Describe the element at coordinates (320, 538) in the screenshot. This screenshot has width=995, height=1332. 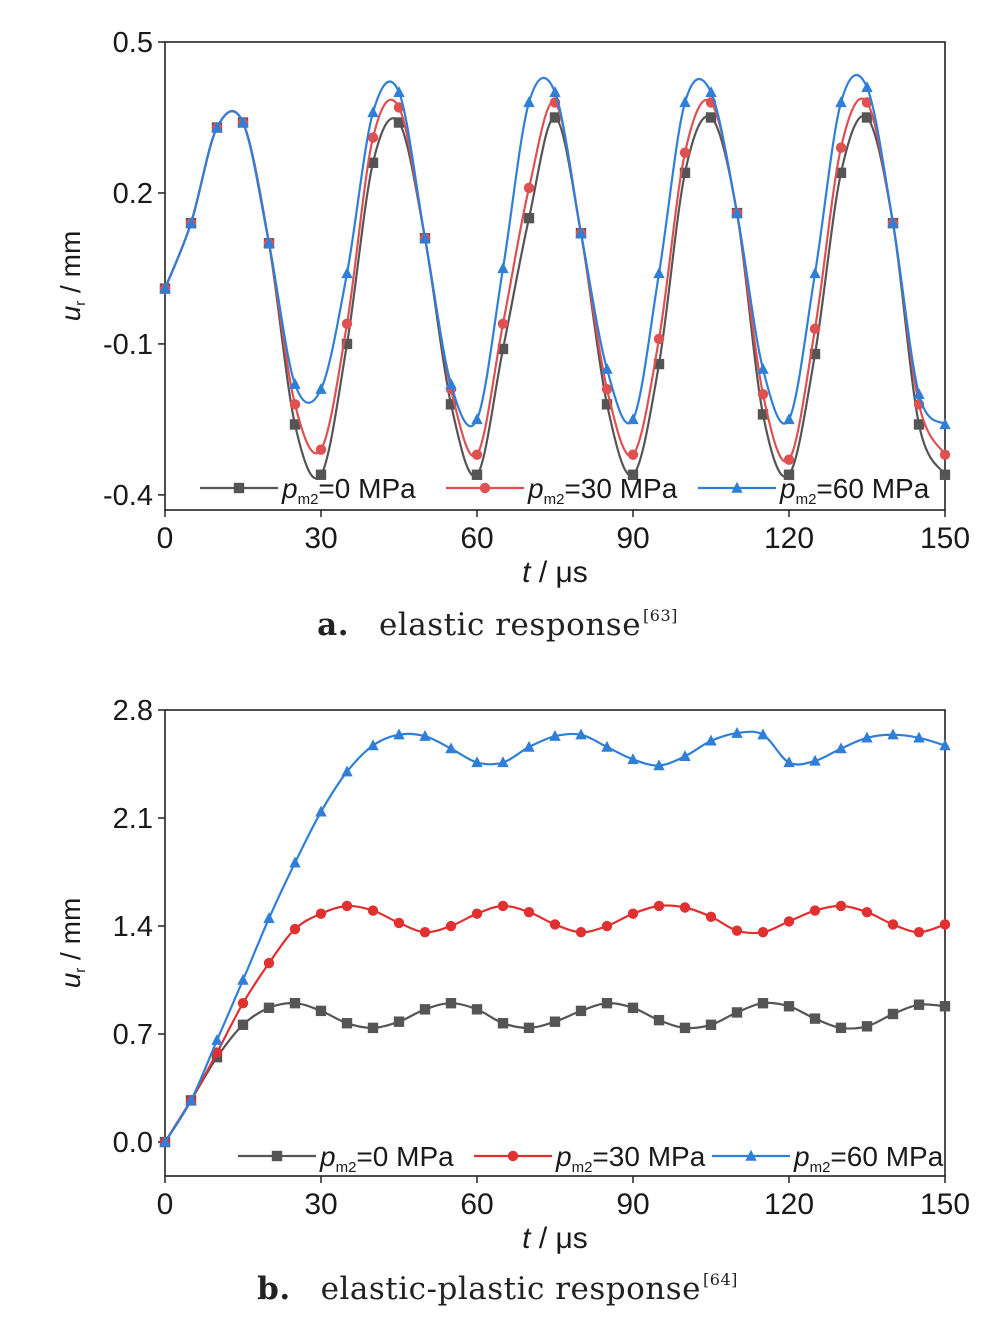
I see `chart-a-x-tick-label: 30` at that location.